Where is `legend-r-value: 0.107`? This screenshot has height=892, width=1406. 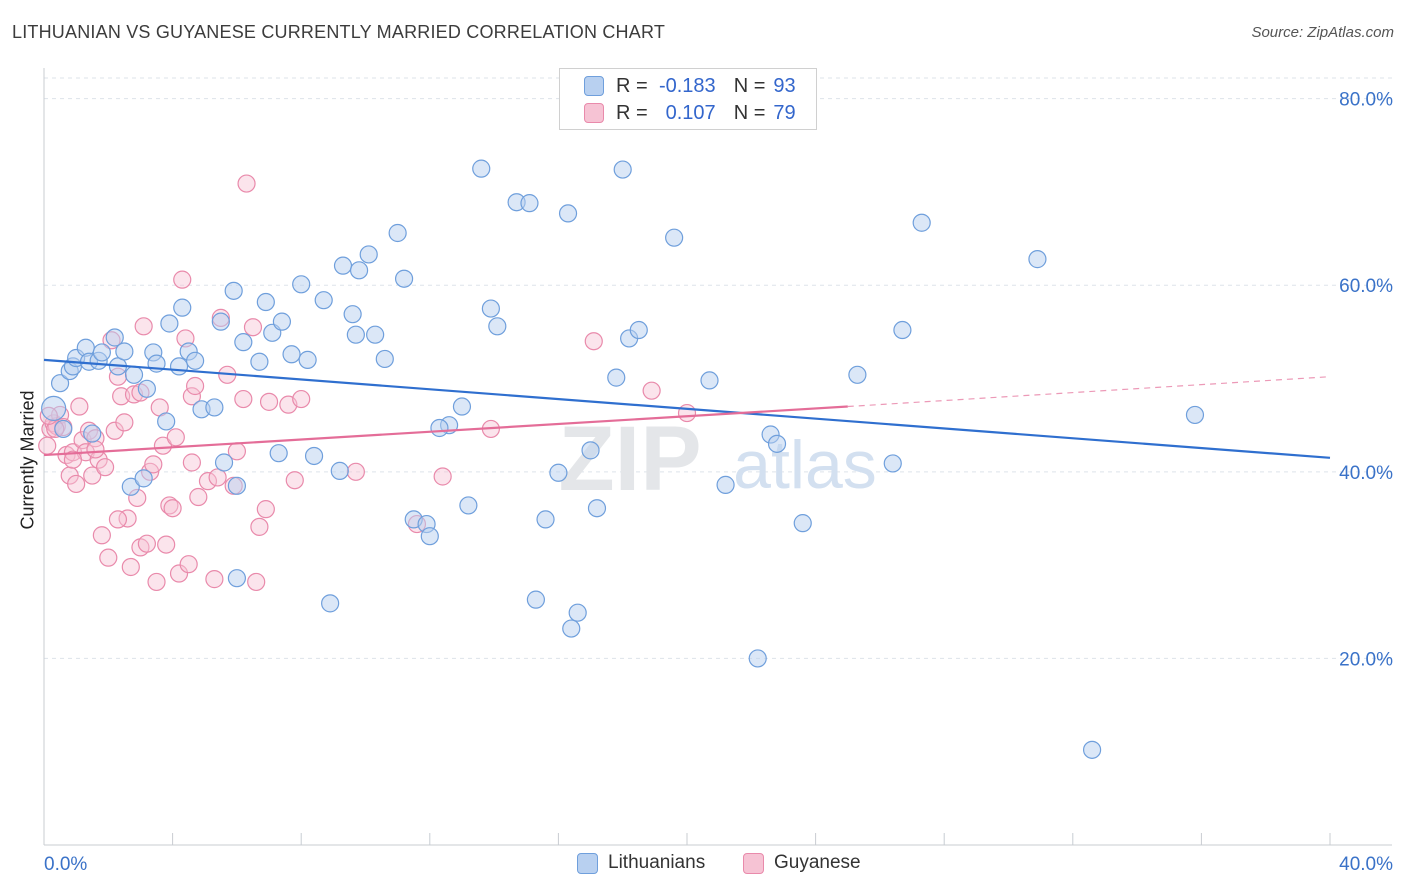 legend-r-value: 0.107 is located at coordinates (690, 112).